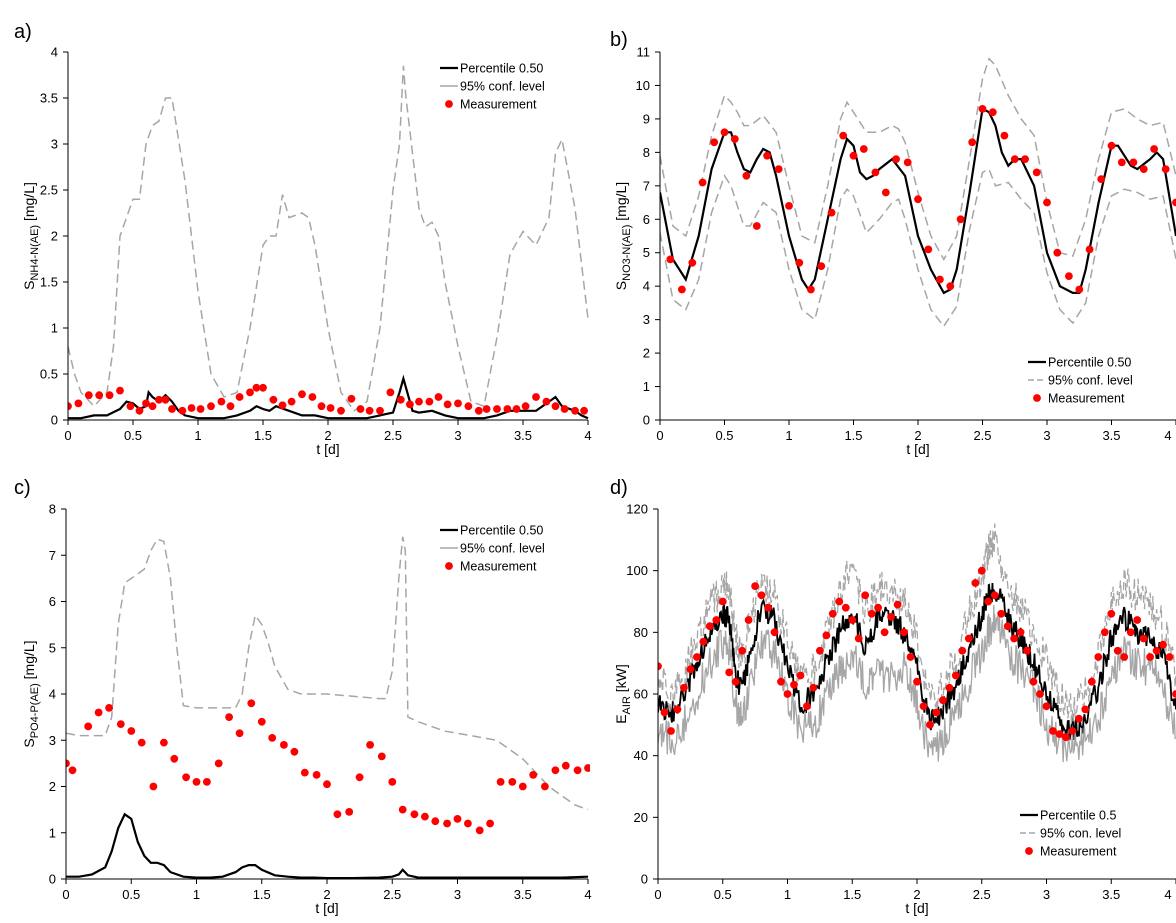  What do you see at coordinates (623, 694) in the screenshot?
I see `y-axis-label: EAIR [kW]` at bounding box center [623, 694].